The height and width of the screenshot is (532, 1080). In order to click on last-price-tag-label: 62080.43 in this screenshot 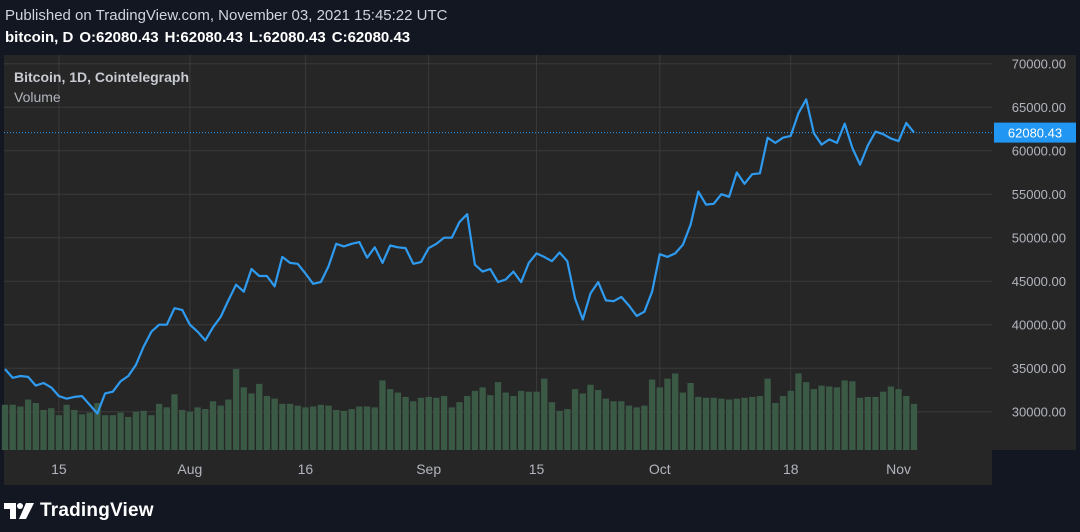, I will do `click(1035, 133)`.